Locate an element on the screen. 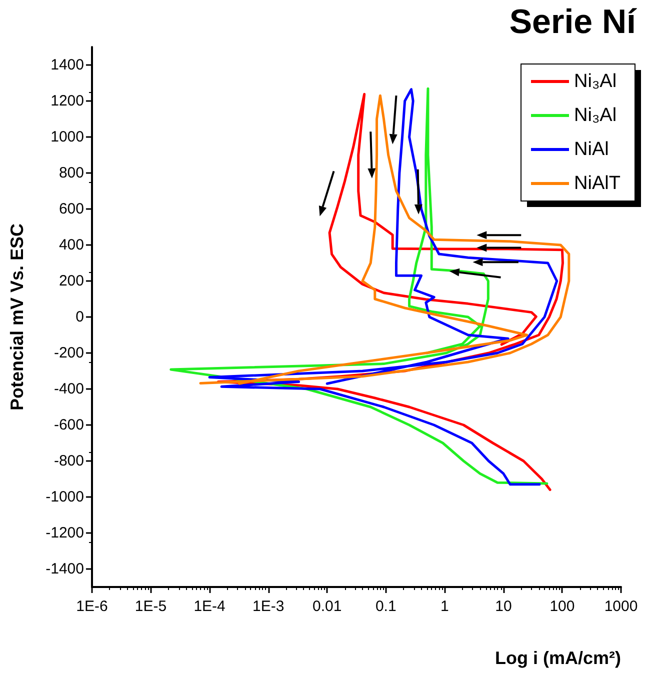  y-tick-label: -800 is located at coordinates (69, 461).